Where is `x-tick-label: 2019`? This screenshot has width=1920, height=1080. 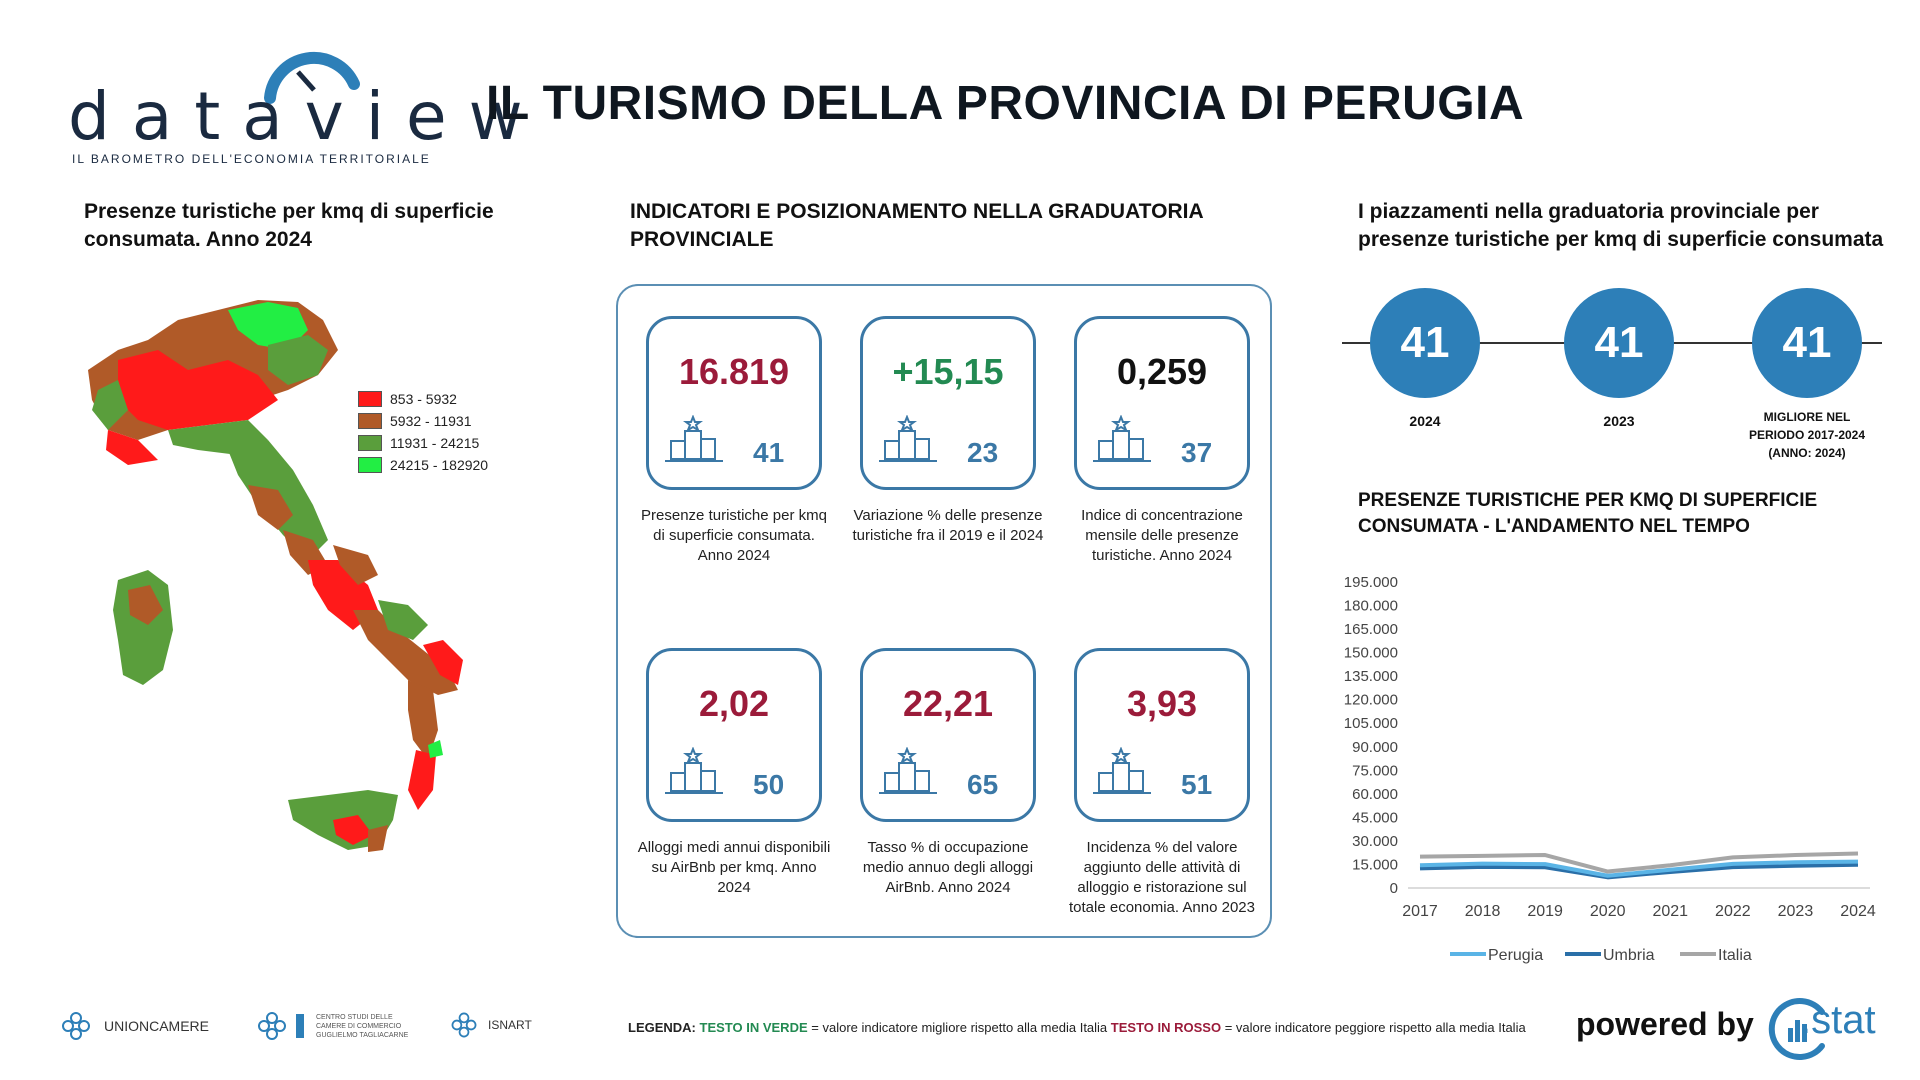 x-tick-label: 2019 is located at coordinates (1545, 911).